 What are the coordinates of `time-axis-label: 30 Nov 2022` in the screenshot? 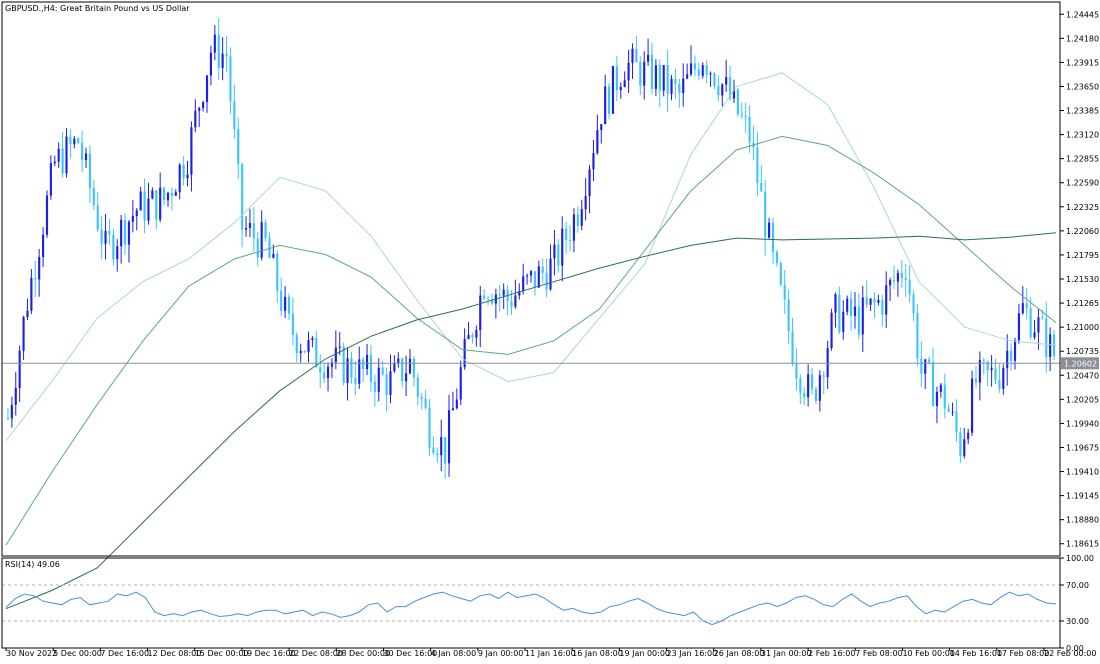 It's located at (31, 653).